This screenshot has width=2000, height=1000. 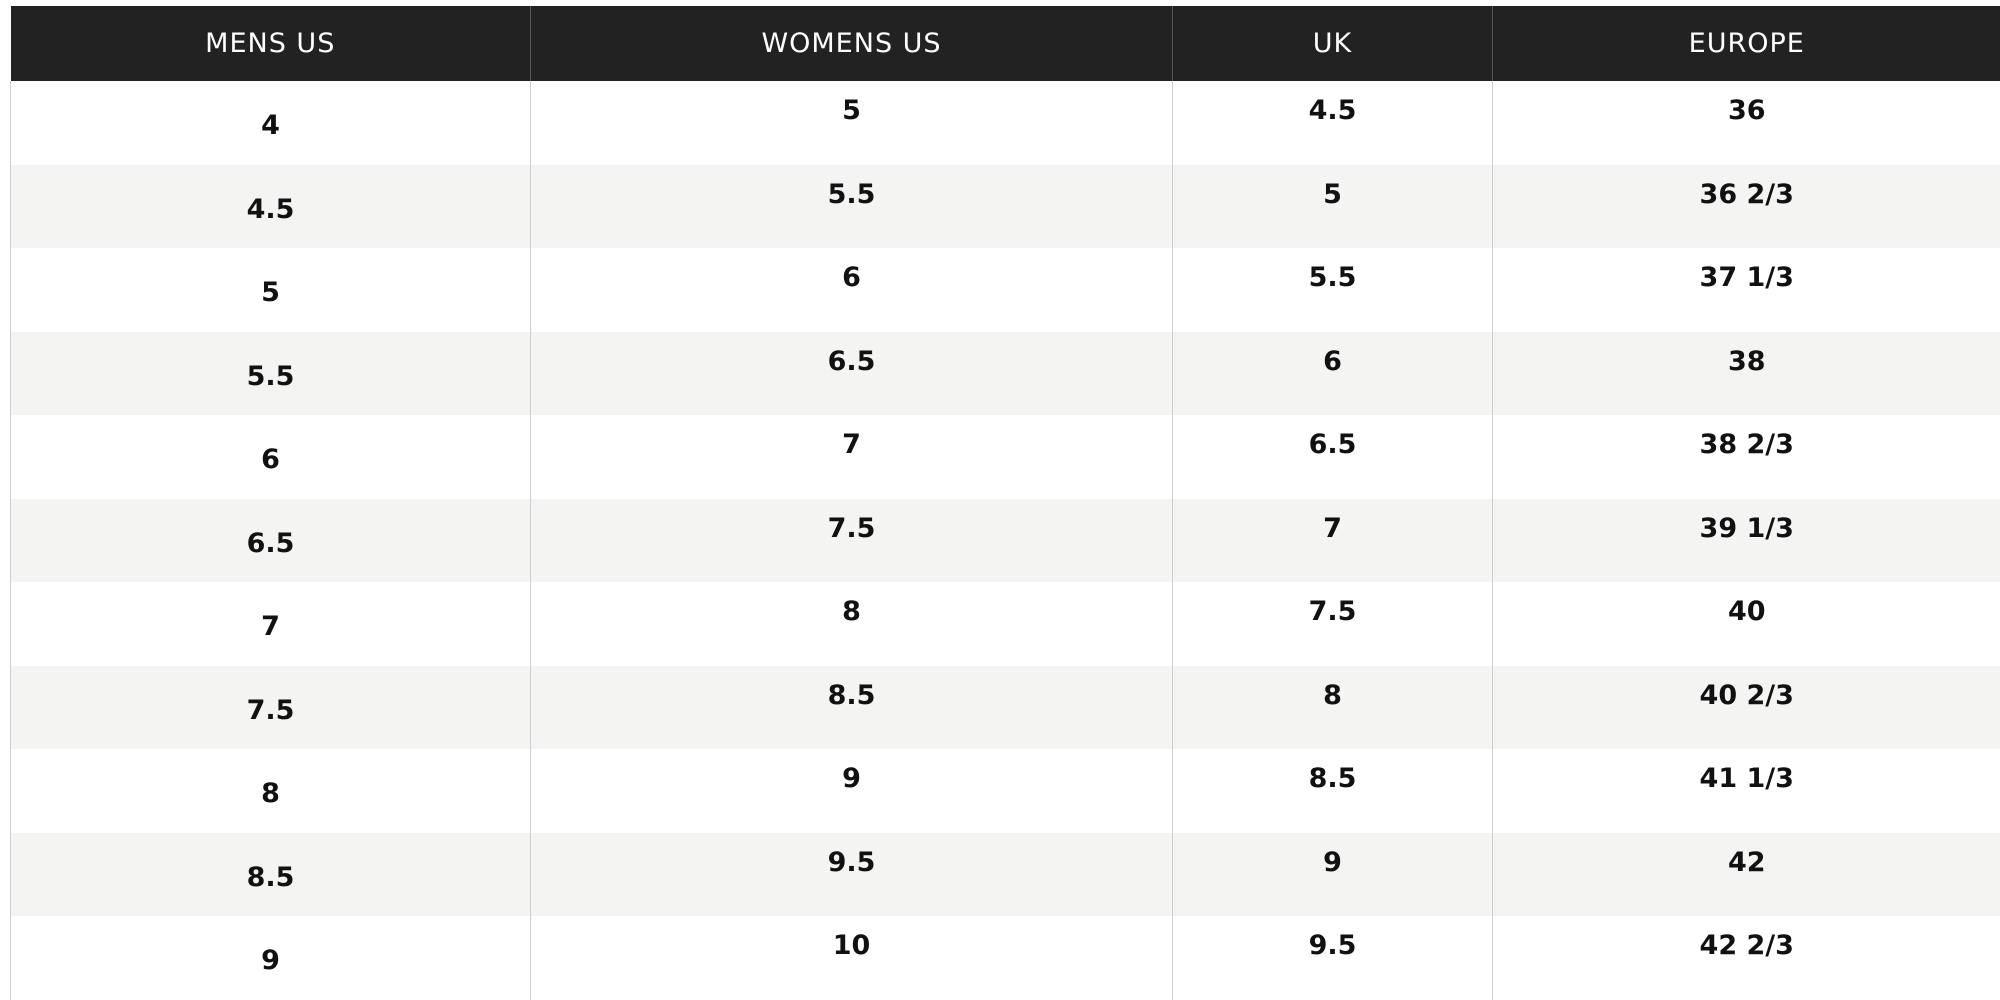 What do you see at coordinates (852, 791) in the screenshot?
I see `cell-womens-us: 9` at bounding box center [852, 791].